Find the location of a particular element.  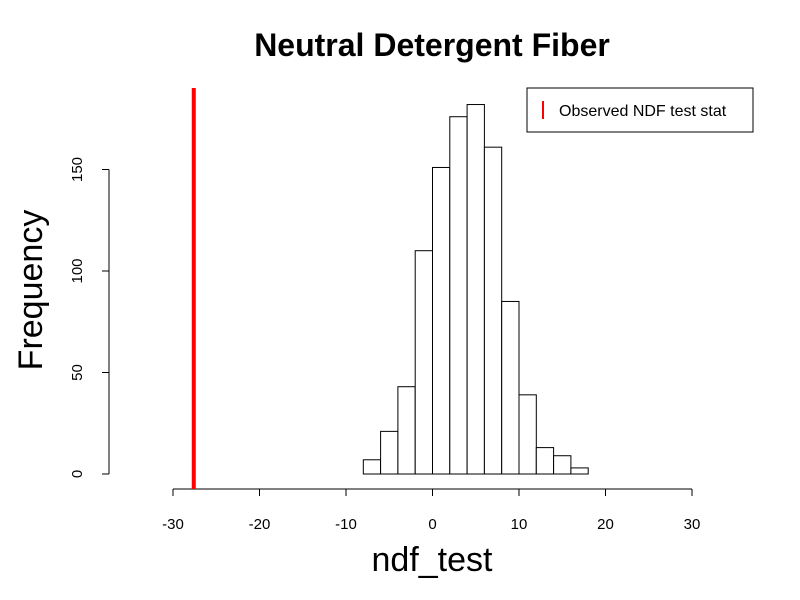

y-axis-title: Frequency is located at coordinates (31, 290).